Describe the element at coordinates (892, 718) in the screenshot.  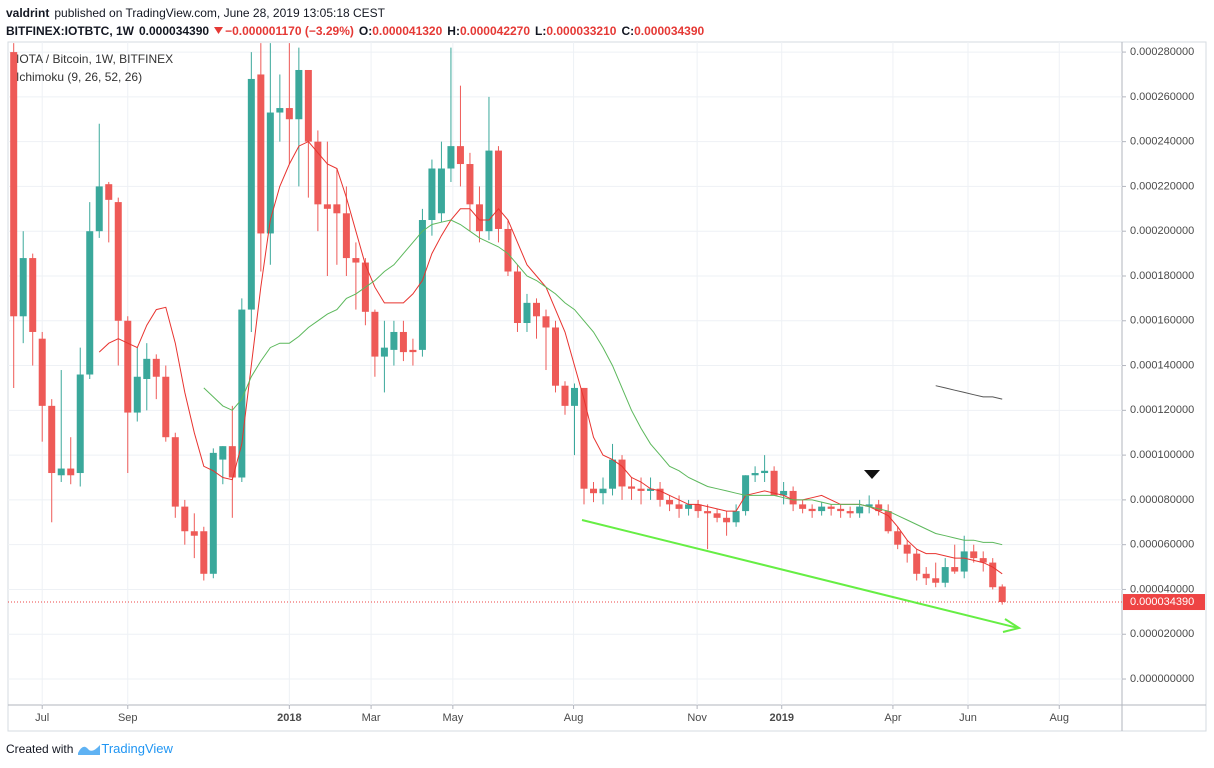
I see `x-tick-label: Apr` at that location.